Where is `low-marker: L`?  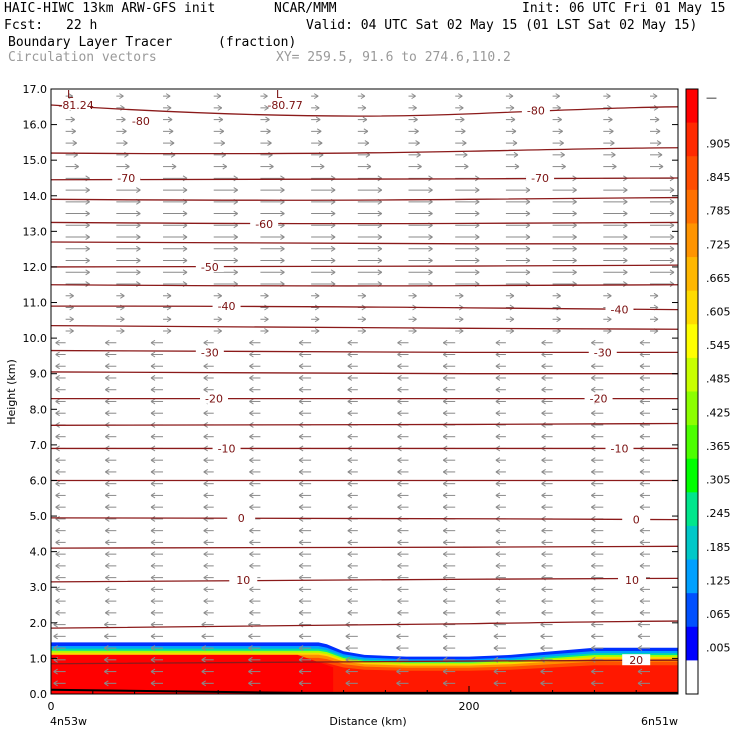
low-marker: L is located at coordinates (70, 94).